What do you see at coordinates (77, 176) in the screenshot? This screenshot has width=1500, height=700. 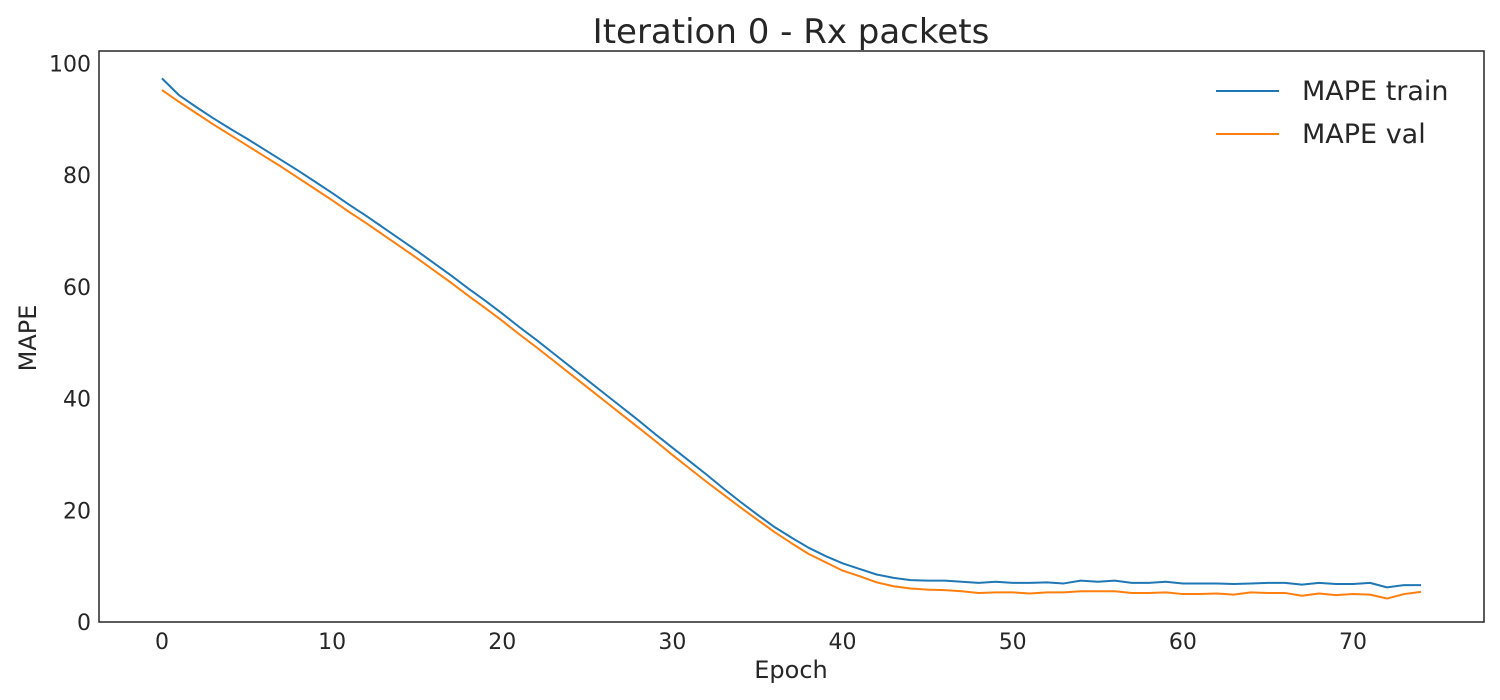 I see `y-tick-label: 80` at bounding box center [77, 176].